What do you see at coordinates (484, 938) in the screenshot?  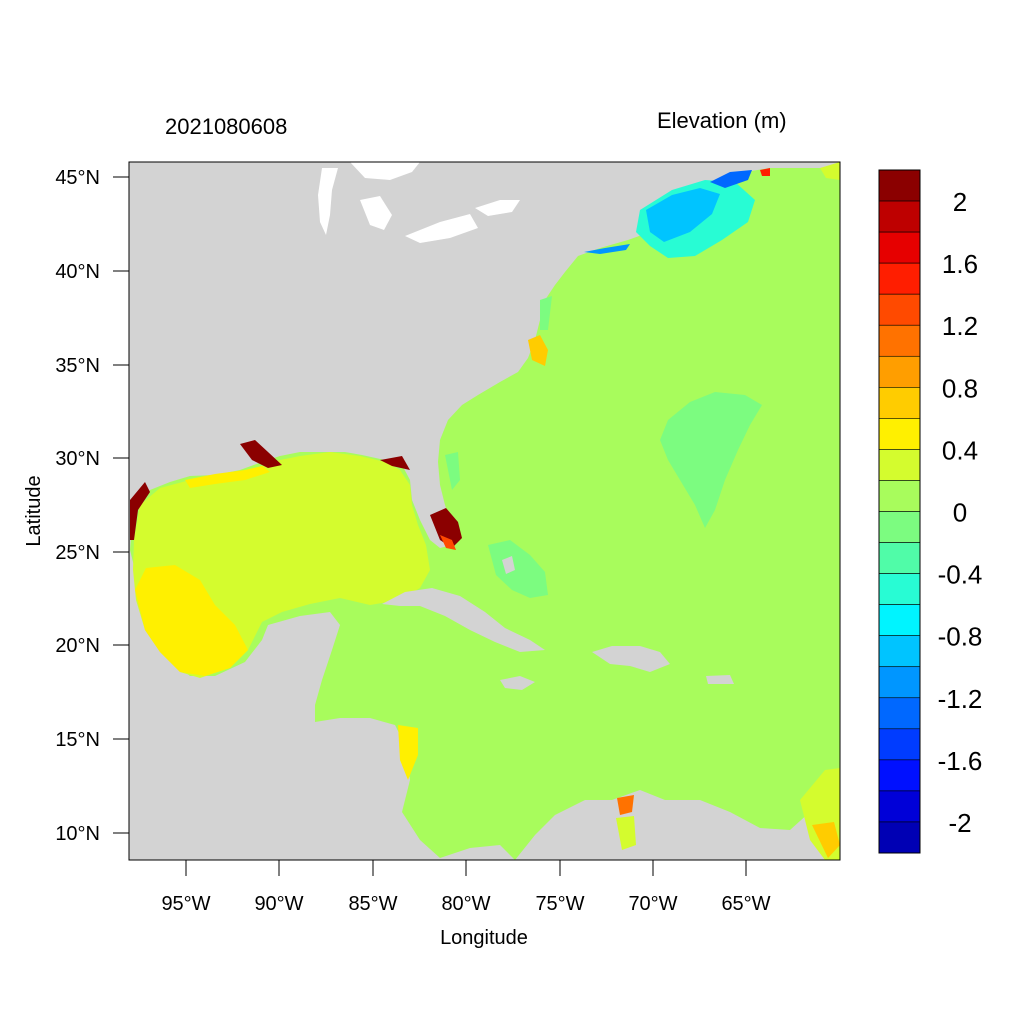 I see `x-axis-label: Longitude` at bounding box center [484, 938].